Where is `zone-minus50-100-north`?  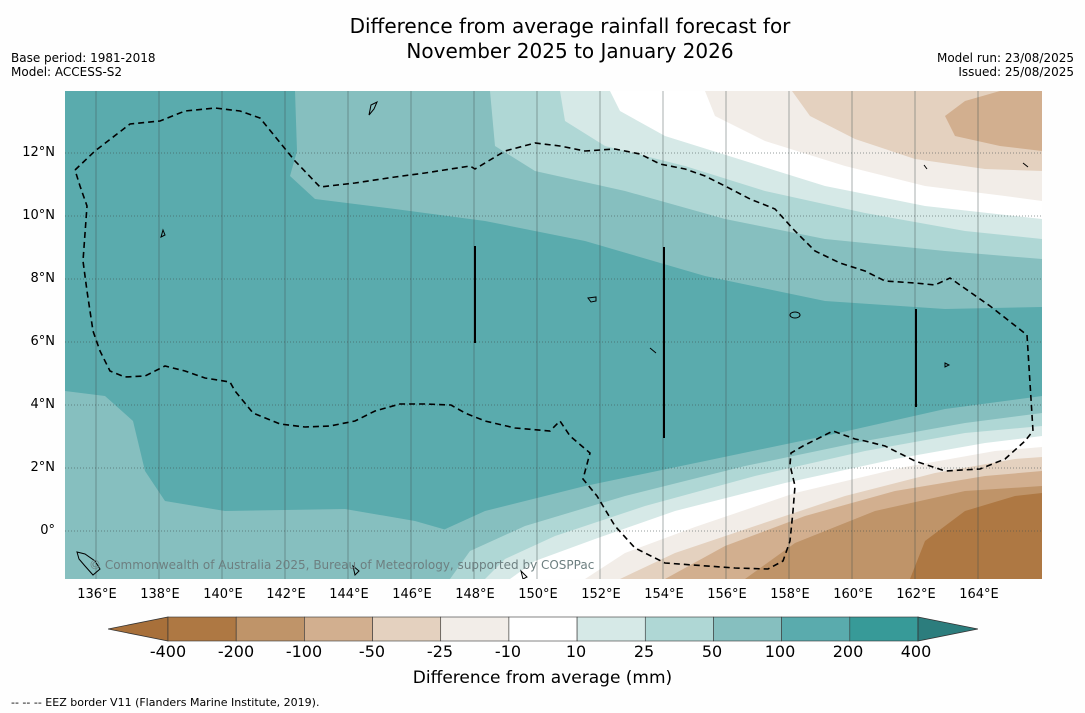
zone-minus50-100-north is located at coordinates (993, 121).